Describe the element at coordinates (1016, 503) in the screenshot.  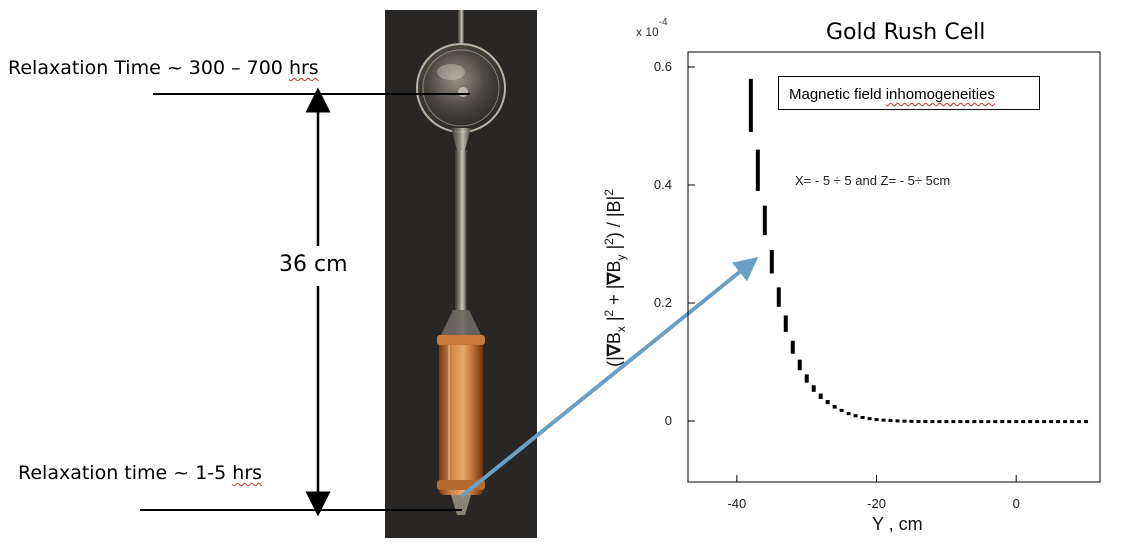
I see `x-tick-label: 0` at that location.